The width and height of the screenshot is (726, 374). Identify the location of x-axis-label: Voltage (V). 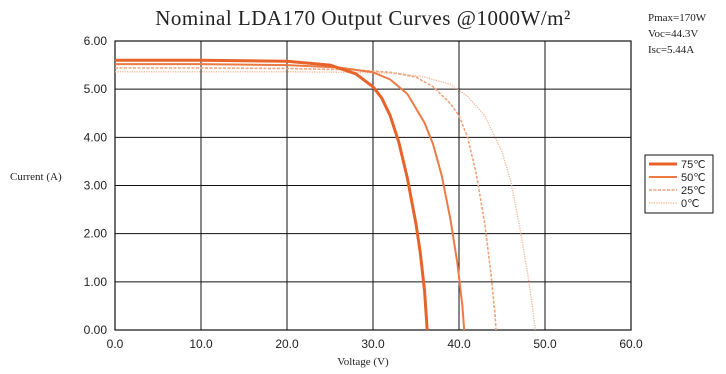
(363, 362).